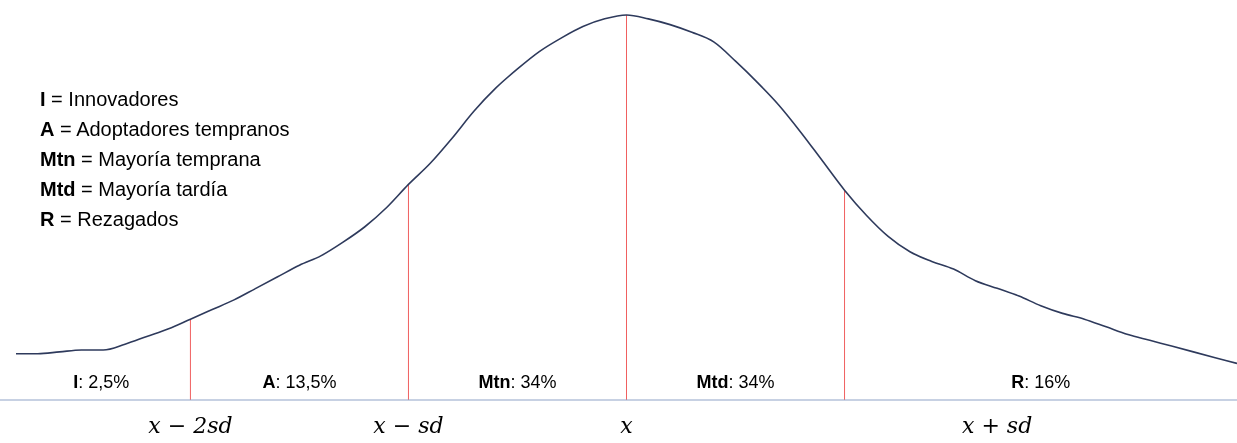 This screenshot has width=1237, height=443. Describe the element at coordinates (517, 382) in the screenshot. I see `annotation: Mtn: 34%` at that location.